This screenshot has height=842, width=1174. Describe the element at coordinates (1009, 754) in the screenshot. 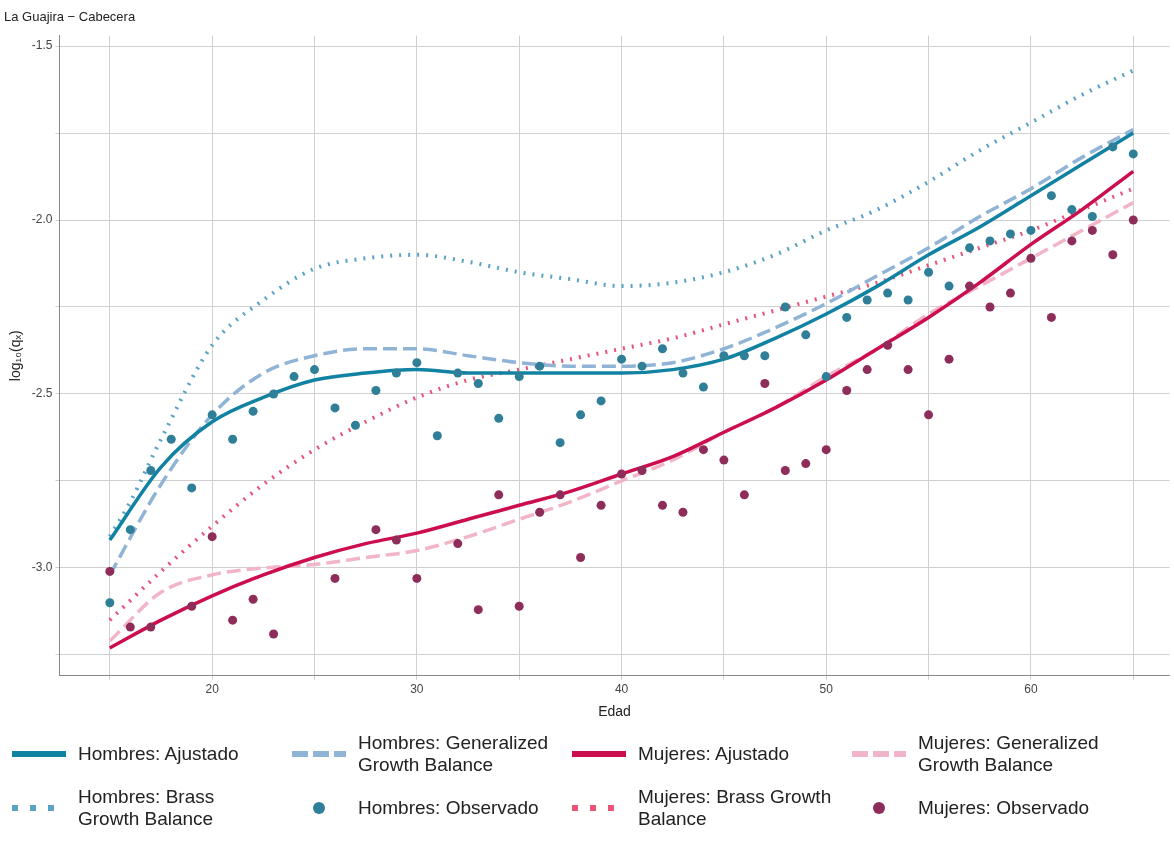

I see `legend-label: Mujeres: Generalized Growth Balance` at that location.